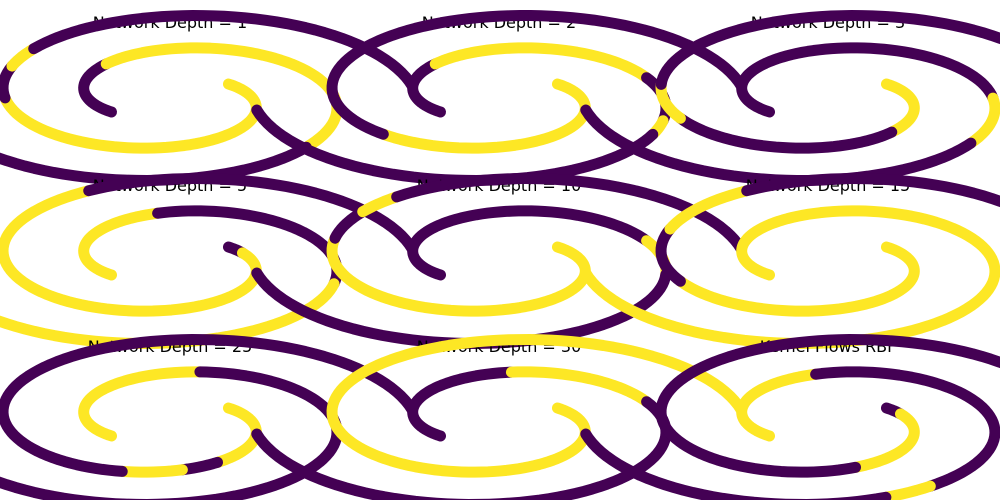 Image resolution: width=1000 pixels, height=500 pixels. I want to click on subplot-3: Network Depth = 3, so click(790, 98).